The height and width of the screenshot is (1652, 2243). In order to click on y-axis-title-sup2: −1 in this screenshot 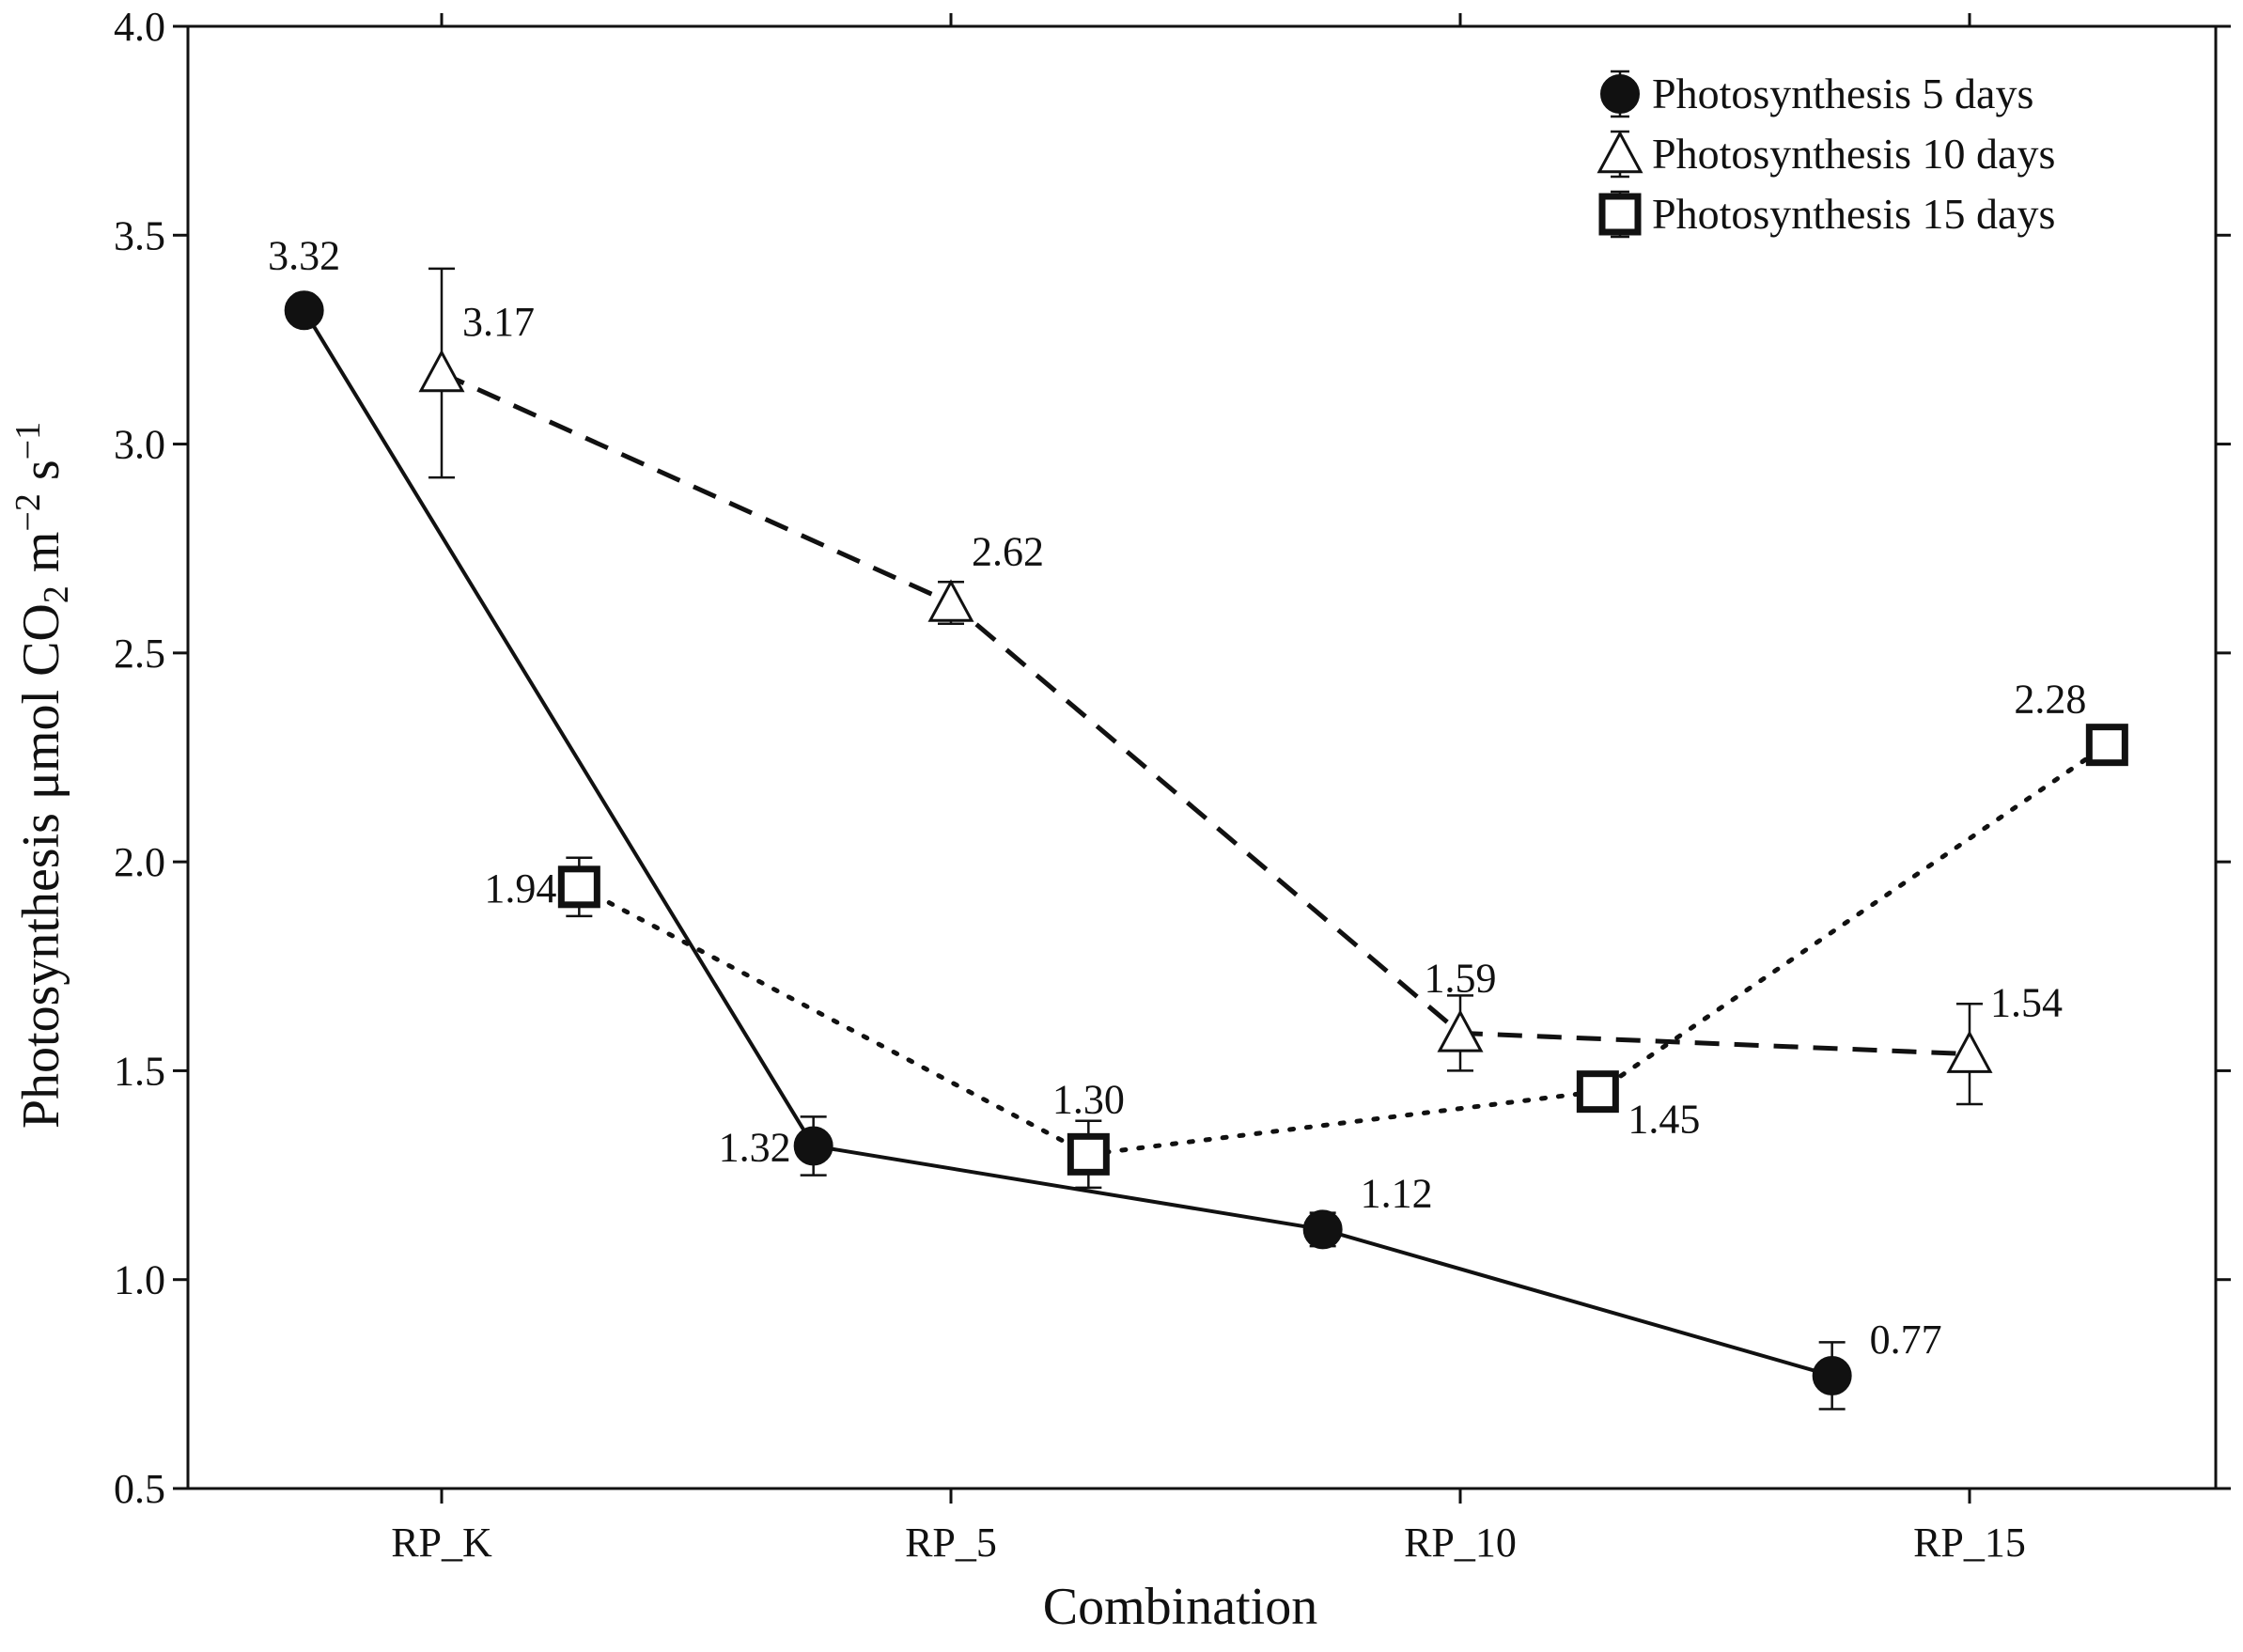, I will do `click(28, 441)`.